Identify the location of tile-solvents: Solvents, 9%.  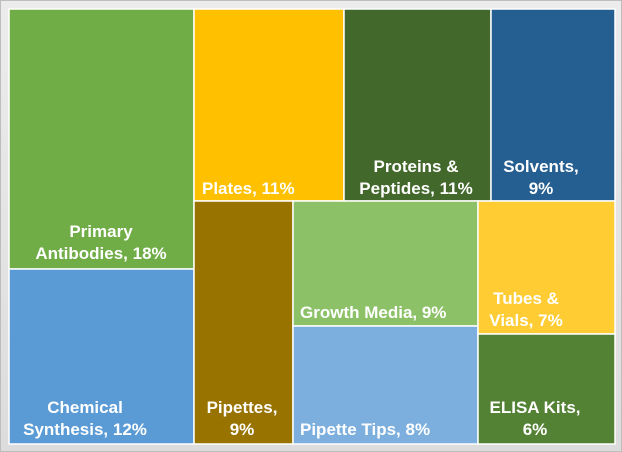
(553, 105).